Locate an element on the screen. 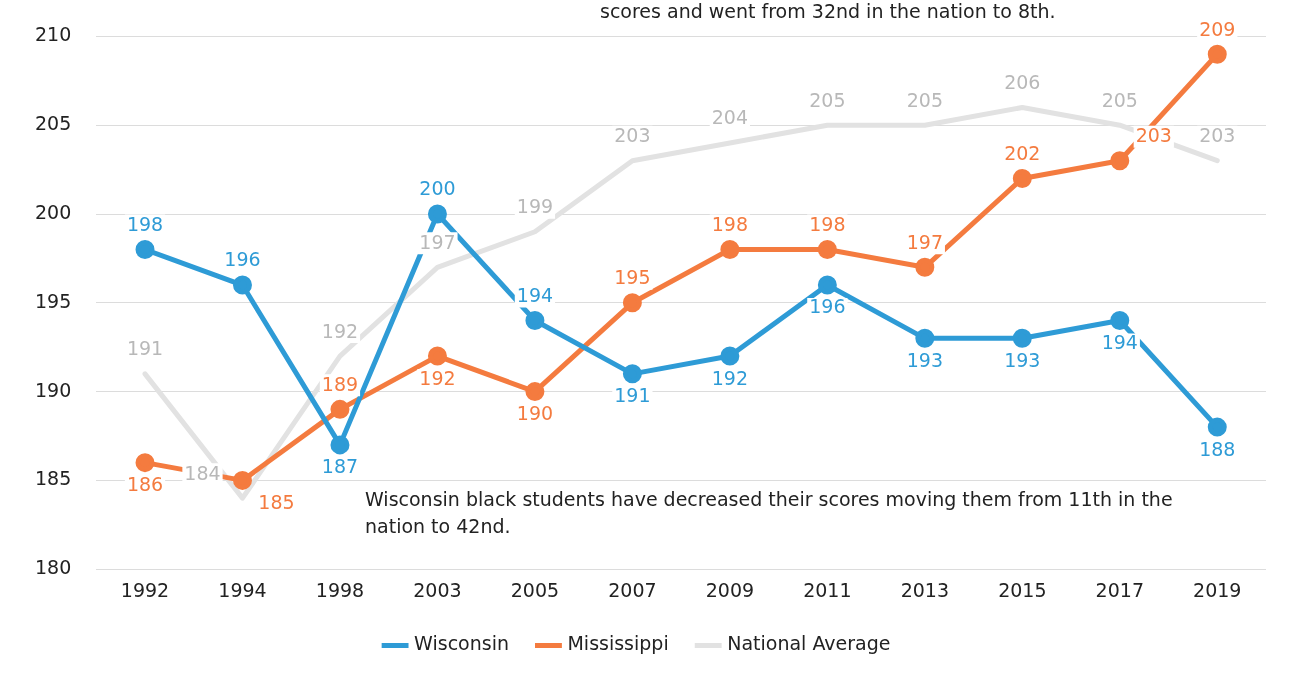  y-tick-label: 185 is located at coordinates (53, 478).